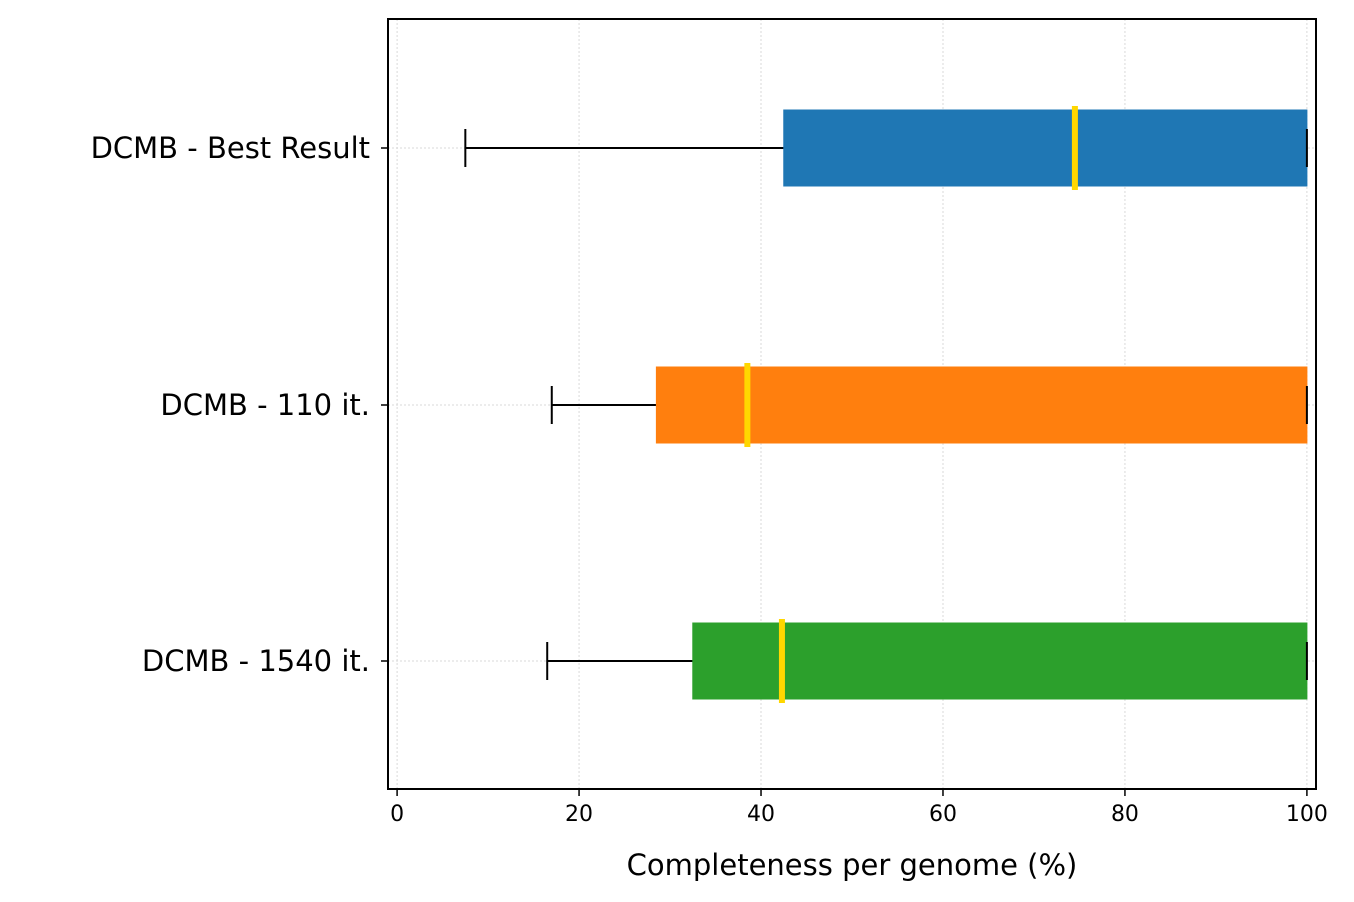 Image resolution: width=1354 pixels, height=902 pixels. Describe the element at coordinates (943, 814) in the screenshot. I see `x-tick-label: 60` at that location.